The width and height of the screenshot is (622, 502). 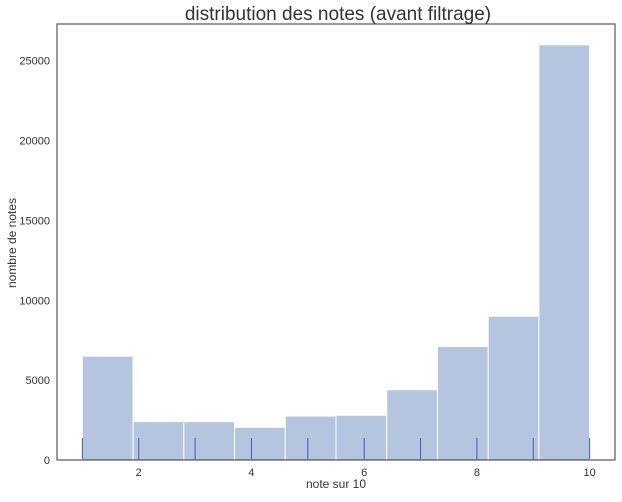 I want to click on y-tick-label: 0, so click(x=47, y=461).